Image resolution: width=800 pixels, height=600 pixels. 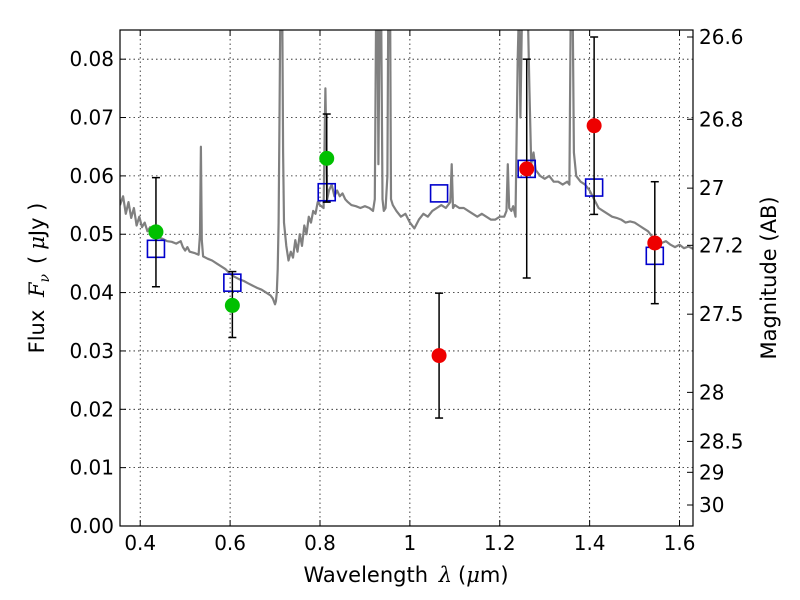 I want to click on right-tick-label: 27.5, so click(x=721, y=314).